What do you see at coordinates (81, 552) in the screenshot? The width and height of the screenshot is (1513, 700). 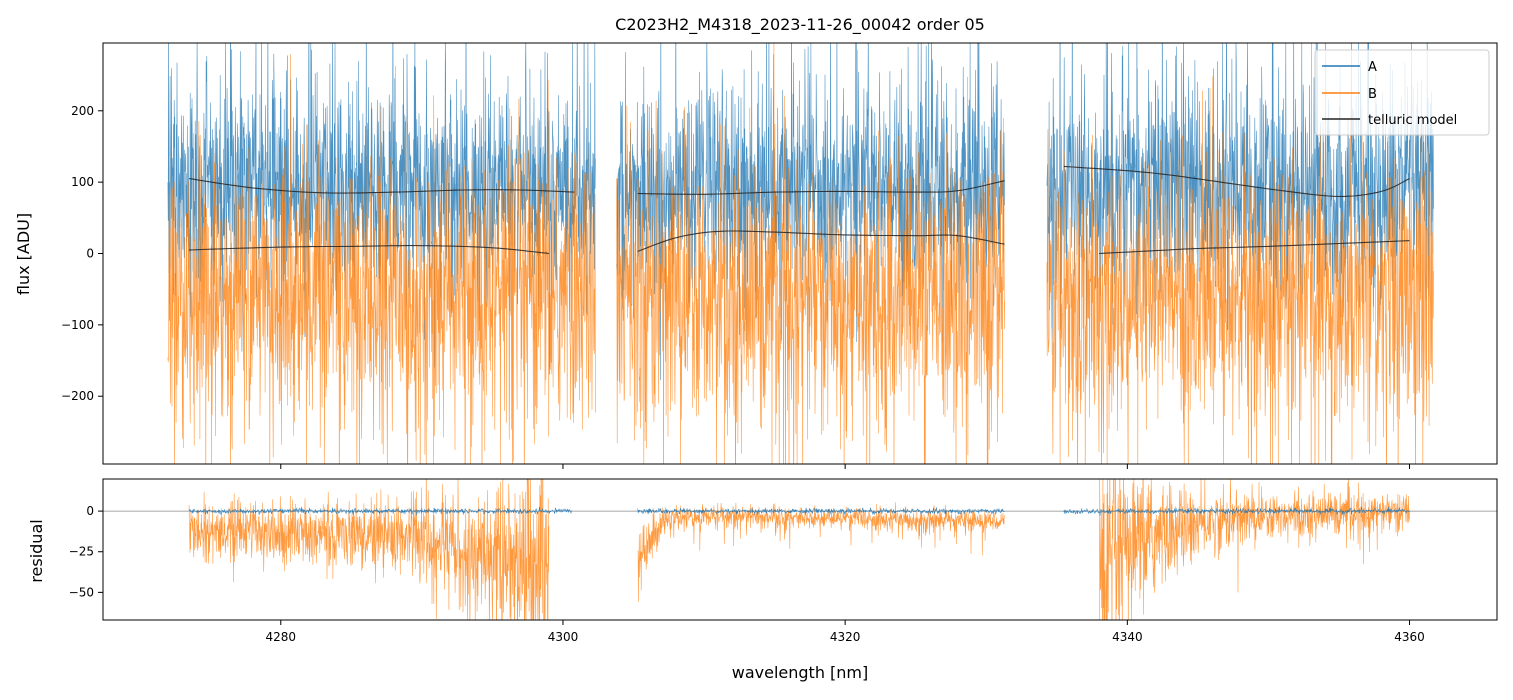 I see `residual-ytick-label: −25` at bounding box center [81, 552].